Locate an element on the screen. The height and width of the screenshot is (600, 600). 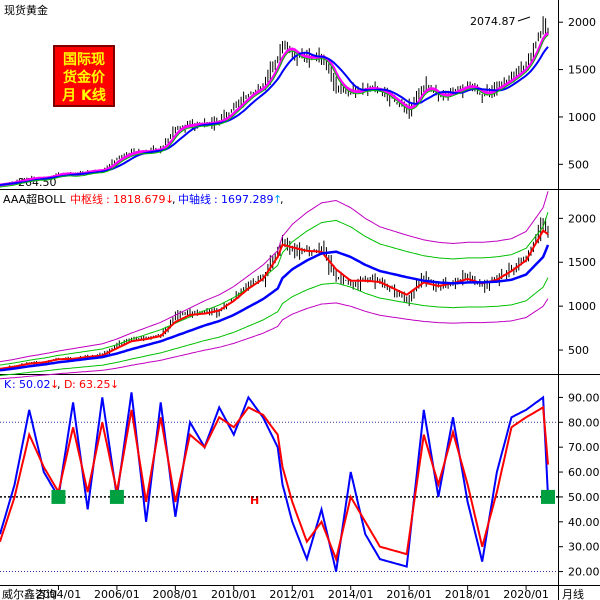
boll-ytick-label: 2000 is located at coordinates (582, 218).